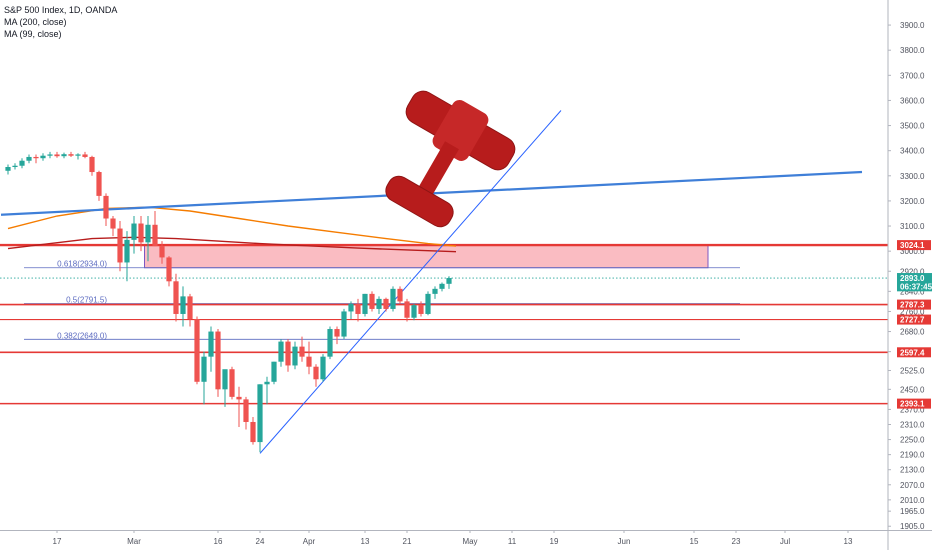 Image resolution: width=932 pixels, height=550 pixels. Describe the element at coordinates (912, 278) in the screenshot. I see `current-price-label: 2893.0` at that location.